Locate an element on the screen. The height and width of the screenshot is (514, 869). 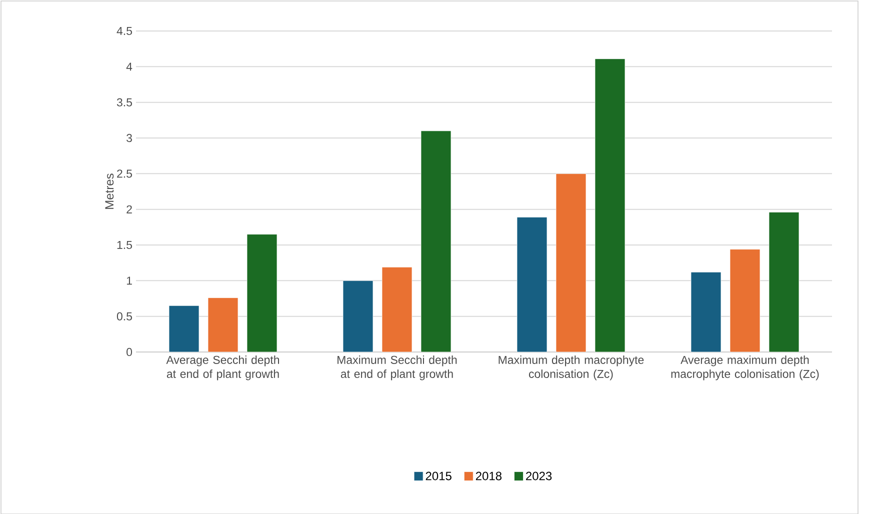
legend-label: 2023 is located at coordinates (539, 476).